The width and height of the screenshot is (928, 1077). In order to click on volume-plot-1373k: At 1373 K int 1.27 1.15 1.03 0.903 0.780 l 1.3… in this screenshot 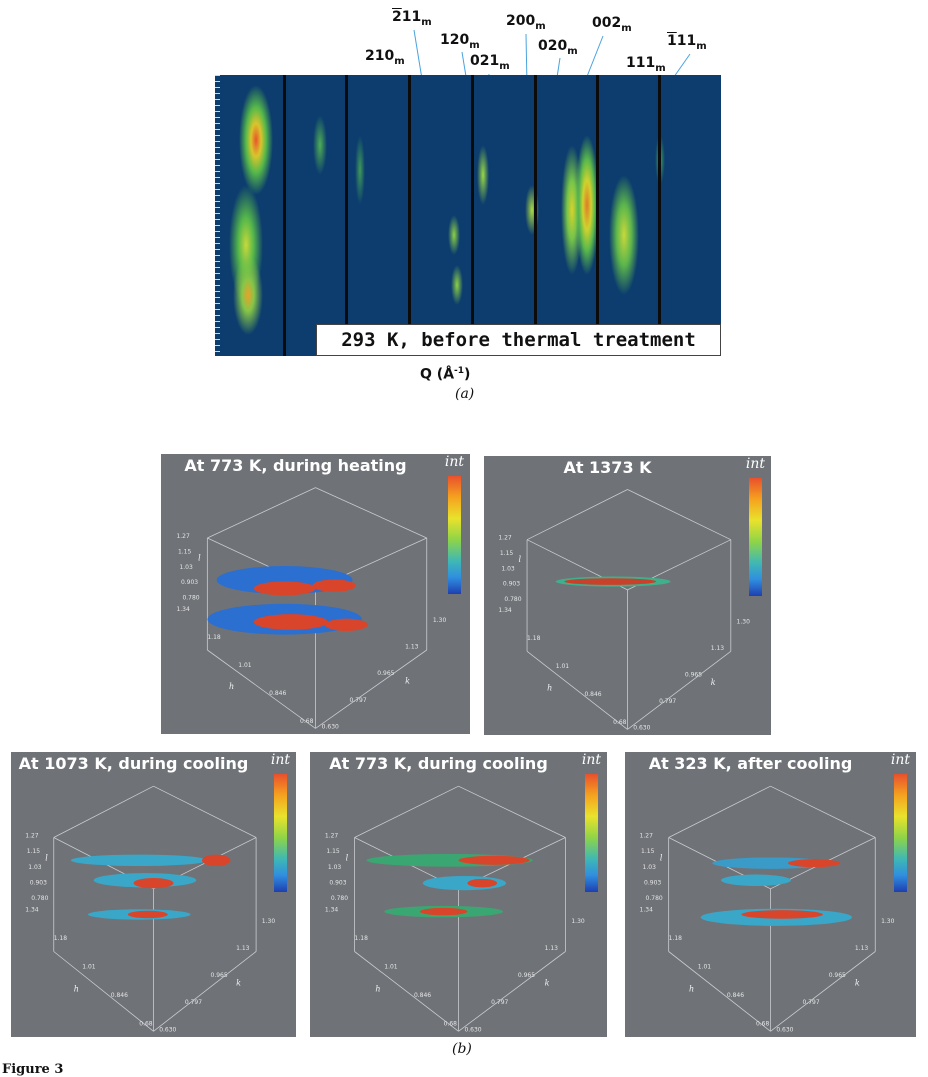, I will do `click(627, 595)`.